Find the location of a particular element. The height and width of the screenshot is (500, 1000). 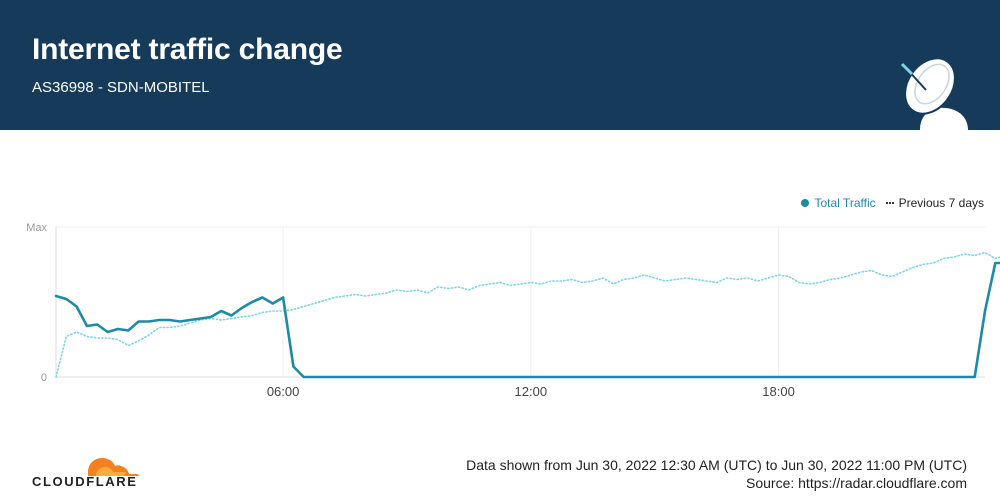

x-tick-label: 18:00 is located at coordinates (778, 391).